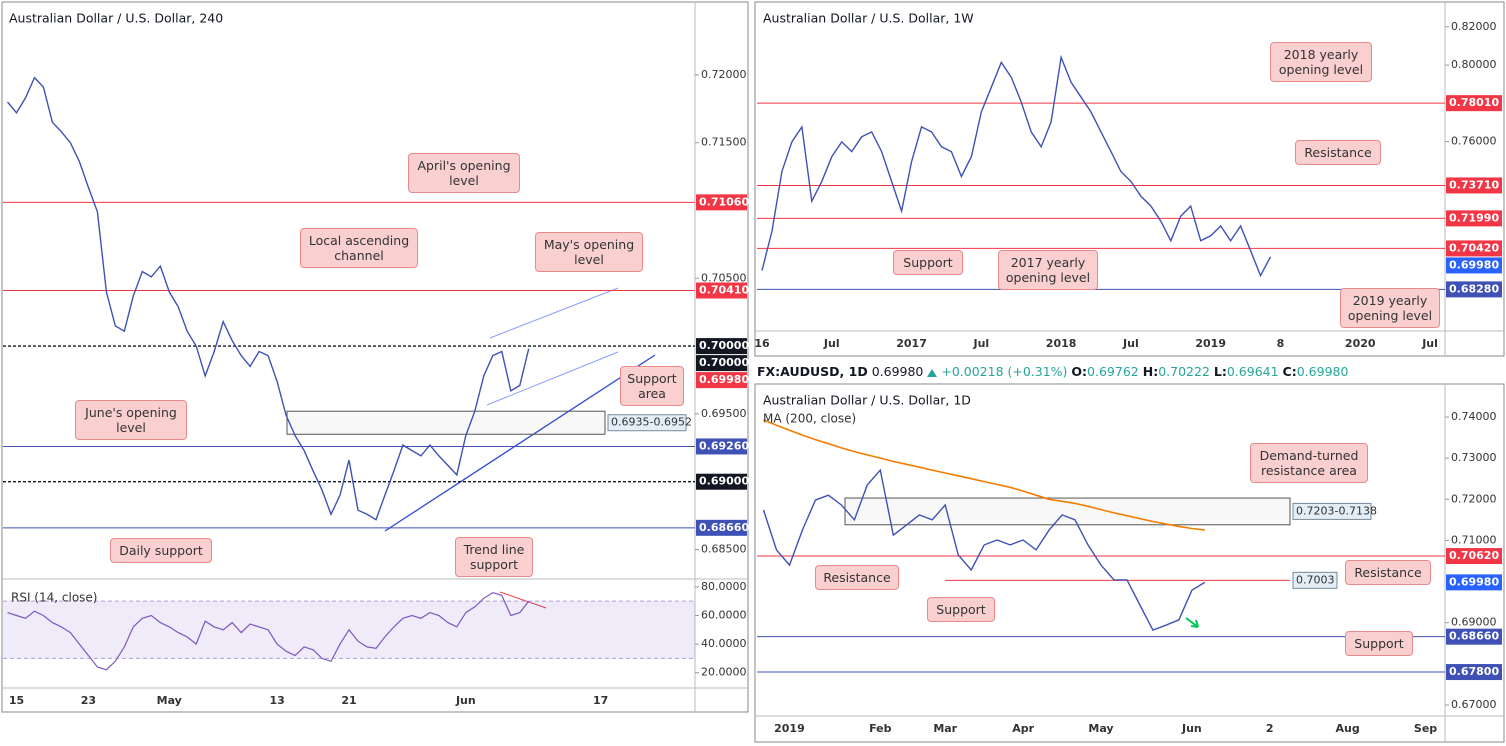  I want to click on y-tick-label: 0.69000, so click(1474, 622).